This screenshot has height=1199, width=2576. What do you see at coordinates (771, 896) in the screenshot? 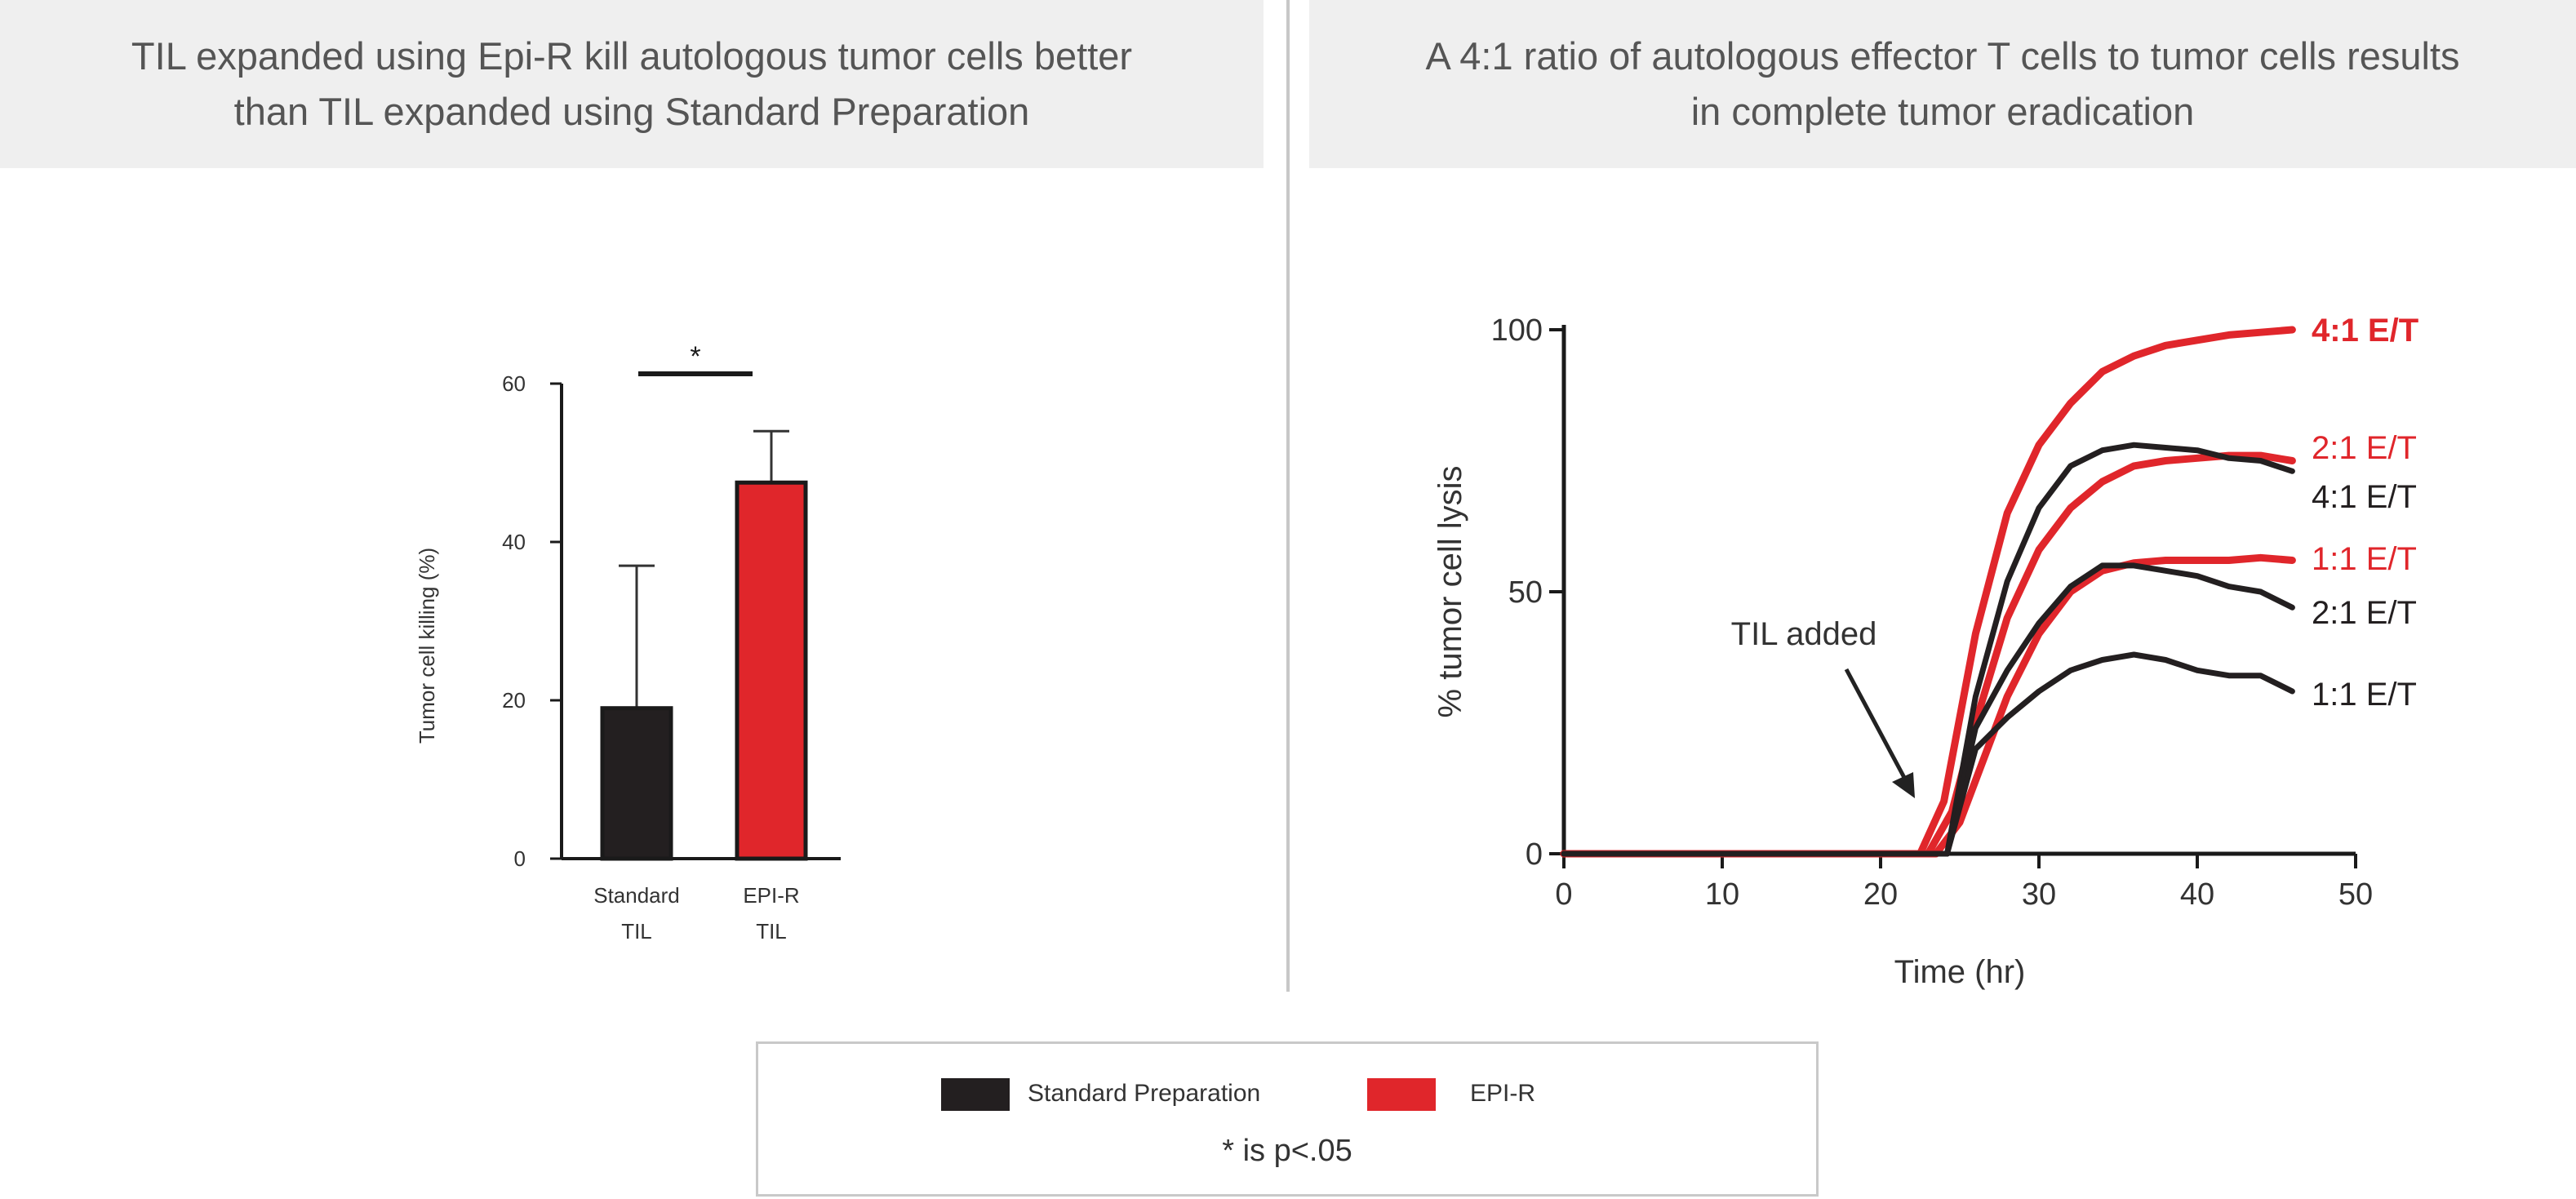
I see `bar-category-label: EPI-R` at bounding box center [771, 896].